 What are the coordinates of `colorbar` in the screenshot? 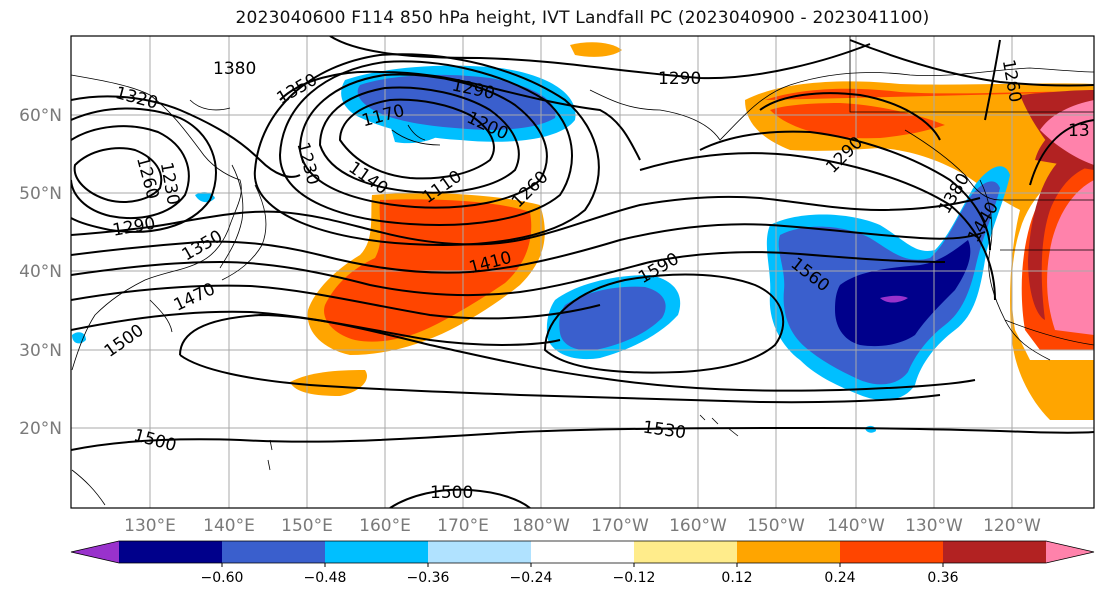 It's located at (582, 552).